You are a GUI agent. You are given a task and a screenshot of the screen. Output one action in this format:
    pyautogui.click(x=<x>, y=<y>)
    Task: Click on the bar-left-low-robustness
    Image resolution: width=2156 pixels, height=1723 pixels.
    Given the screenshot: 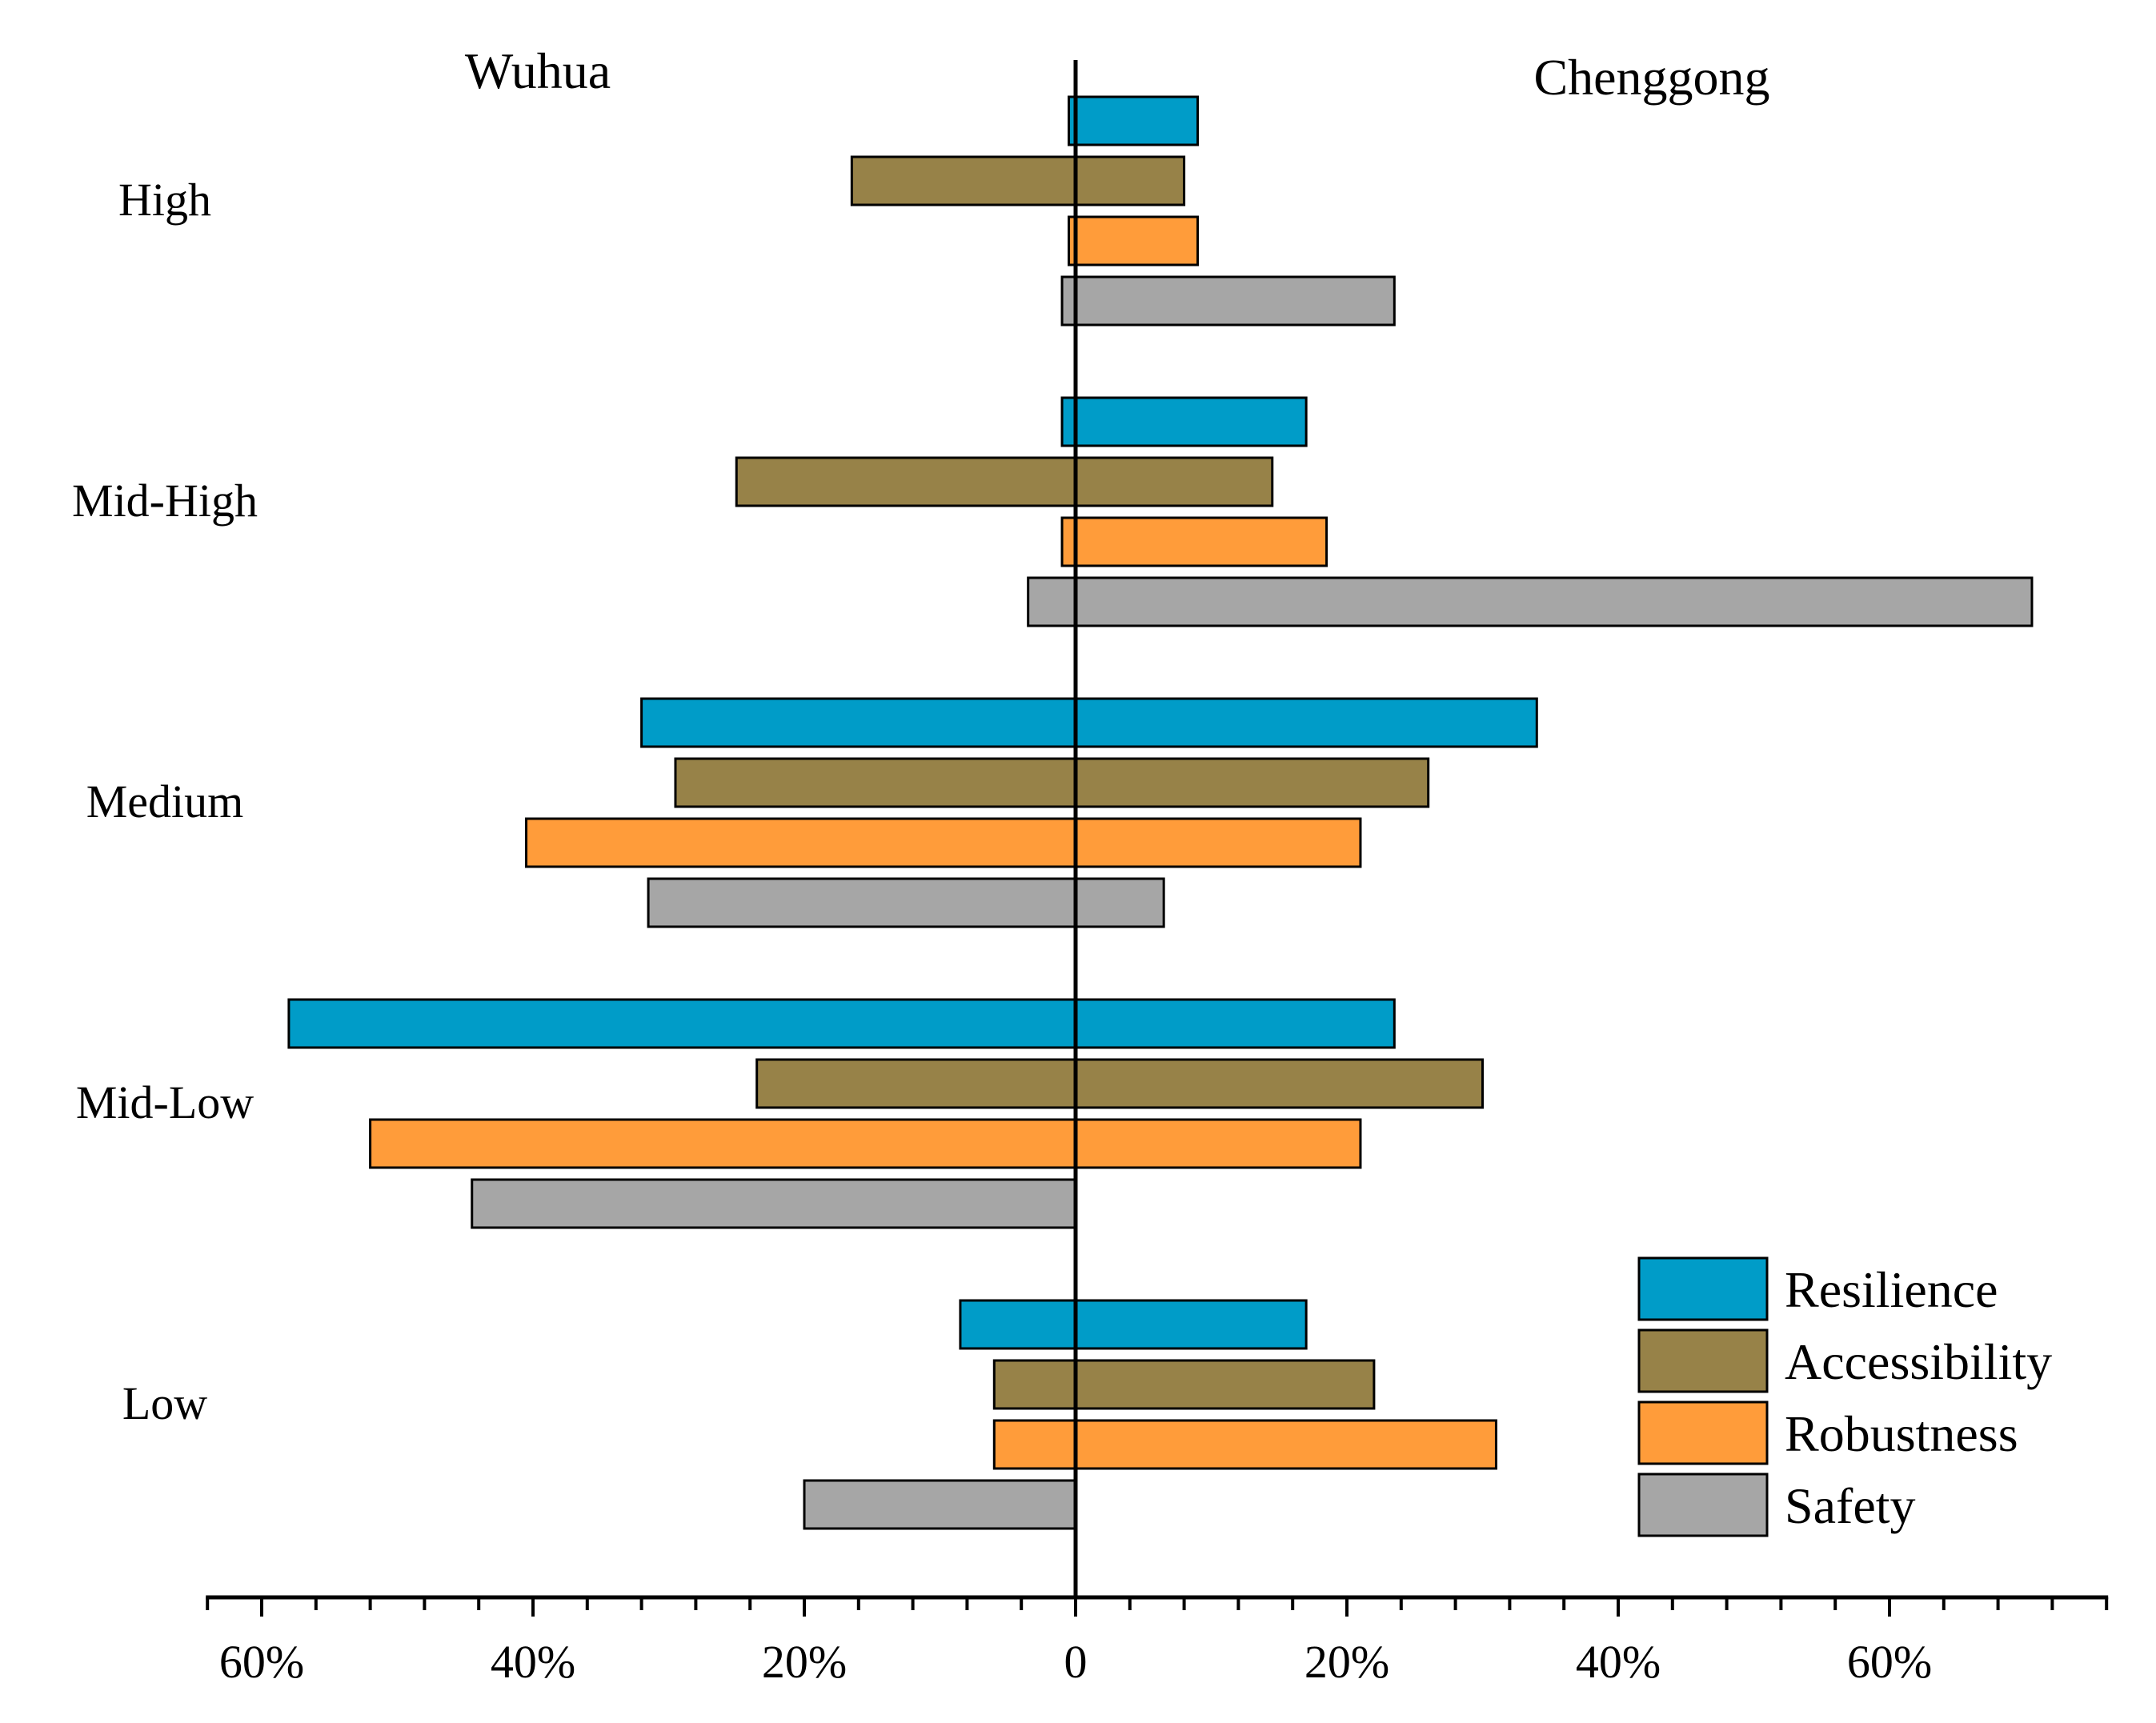 What is the action you would take?
    pyautogui.click(x=1034, y=1444)
    